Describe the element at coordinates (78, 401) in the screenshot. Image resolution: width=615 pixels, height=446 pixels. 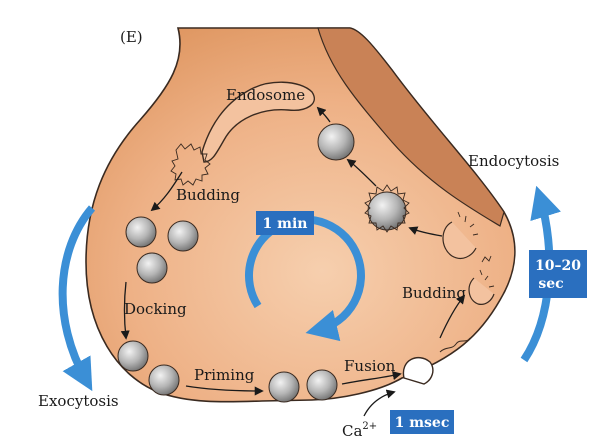
I see `label-exocytosis: Exocytosis` at that location.